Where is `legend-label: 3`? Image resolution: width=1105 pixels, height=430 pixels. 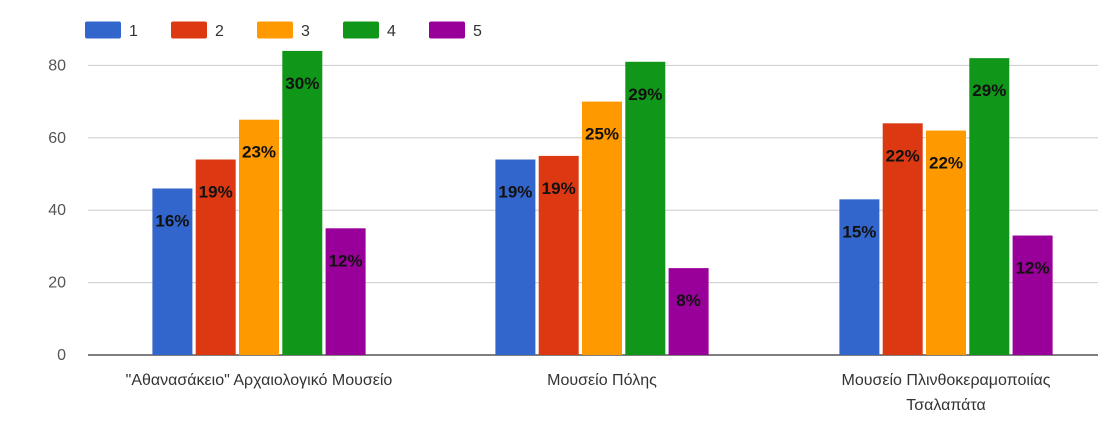
legend-label: 3 is located at coordinates (305, 31).